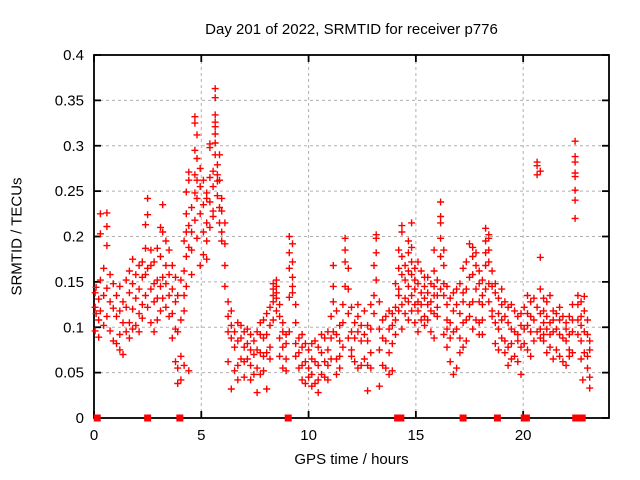 The width and height of the screenshot is (640, 480). Describe the element at coordinates (201, 435) in the screenshot. I see `svg-text: 5` at that location.